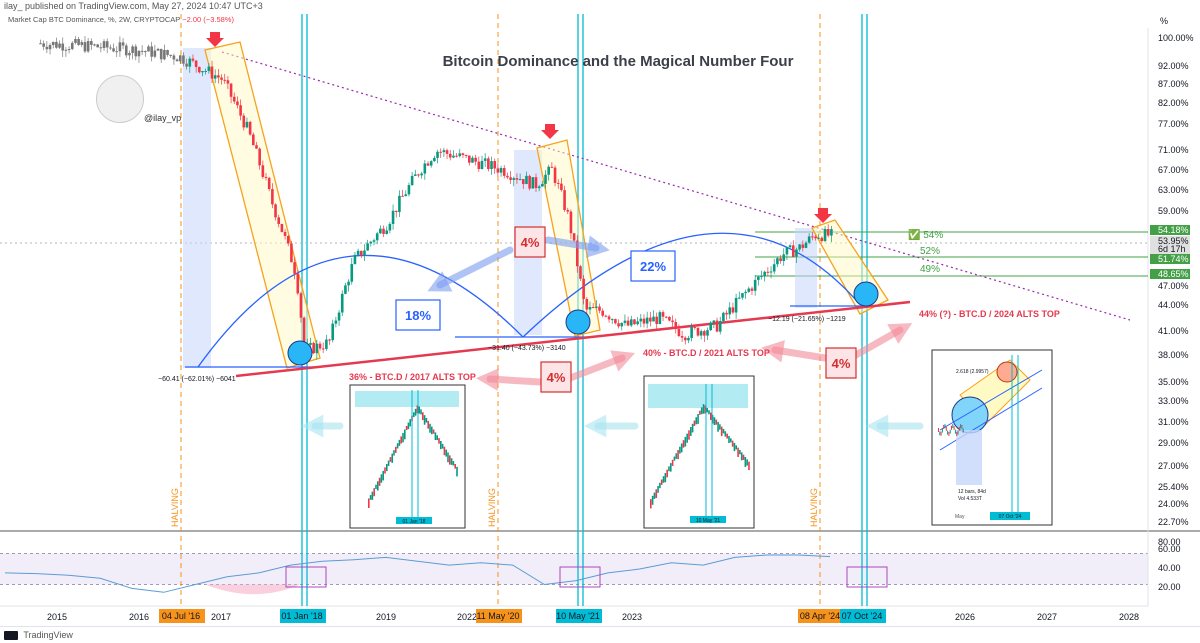 The height and width of the screenshot is (643, 1200). Describe the element at coordinates (866, 294) in the screenshot. I see `bottom-circle` at that location.